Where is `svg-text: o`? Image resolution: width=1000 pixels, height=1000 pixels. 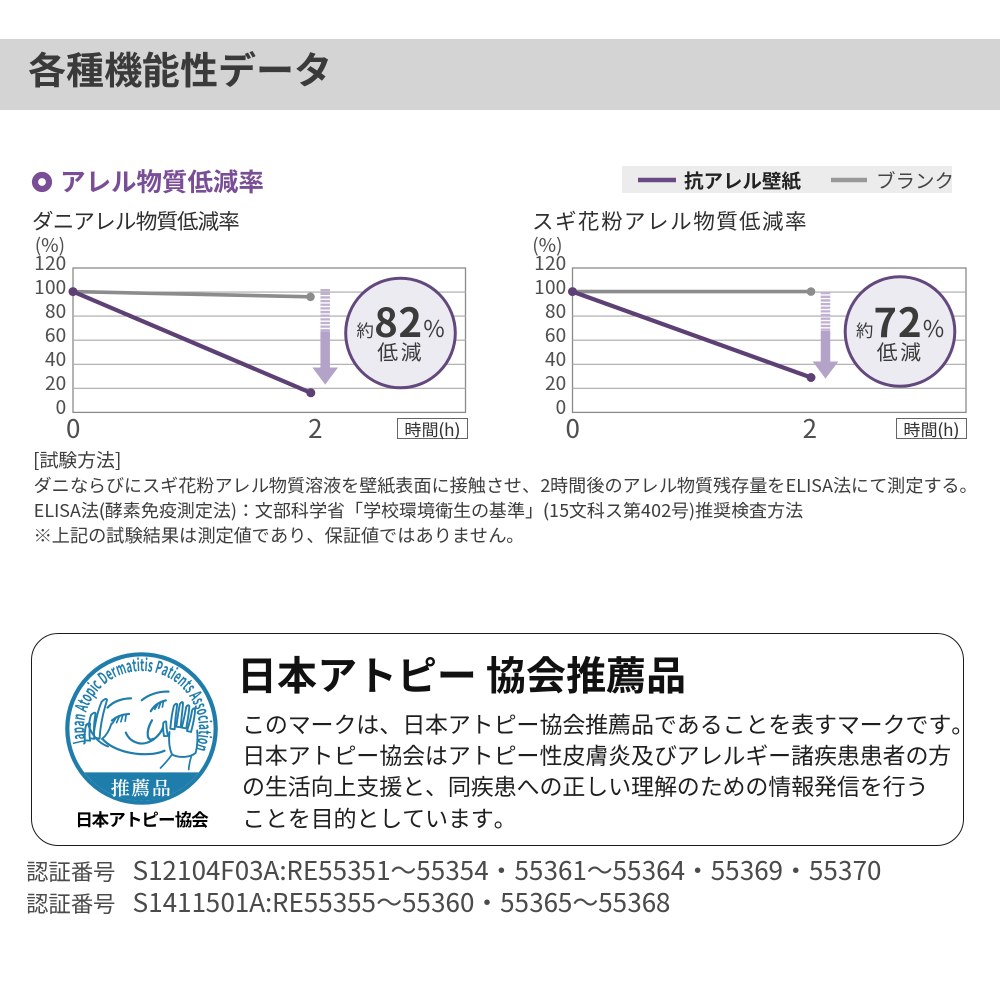
svg-text: o is located at coordinates (203, 740).